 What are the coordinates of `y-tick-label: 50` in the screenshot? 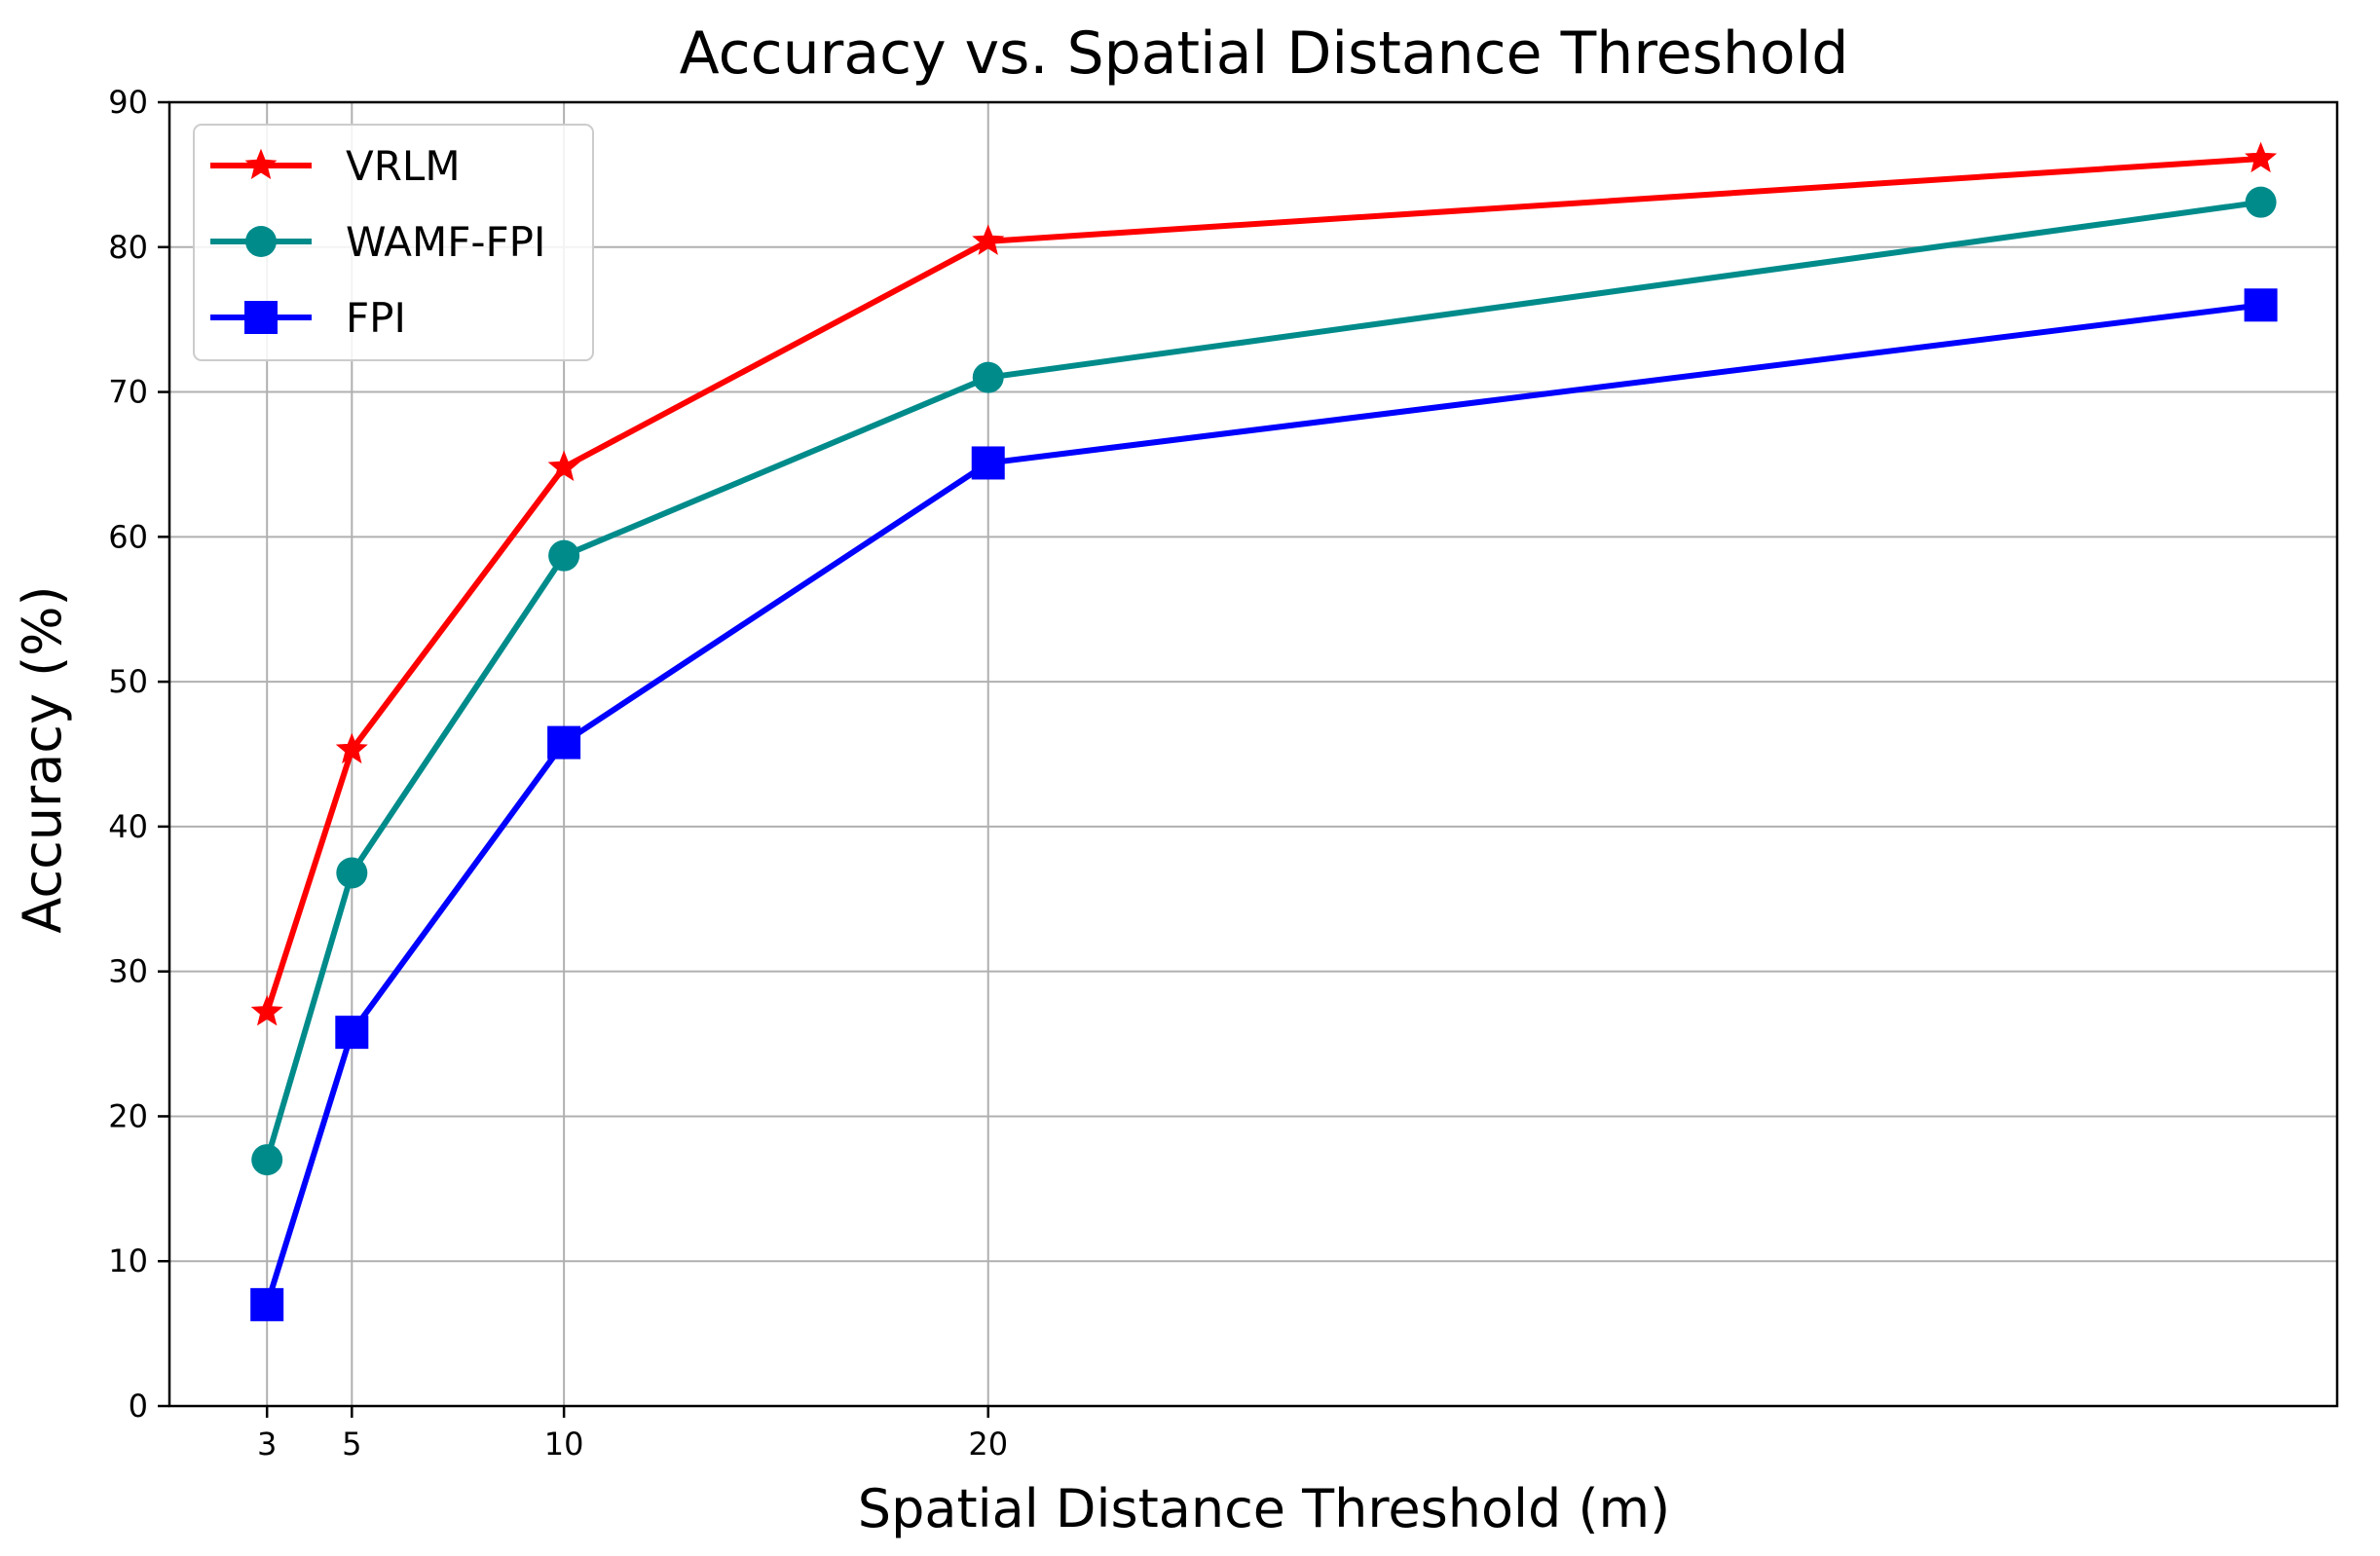 It's located at (128, 681).